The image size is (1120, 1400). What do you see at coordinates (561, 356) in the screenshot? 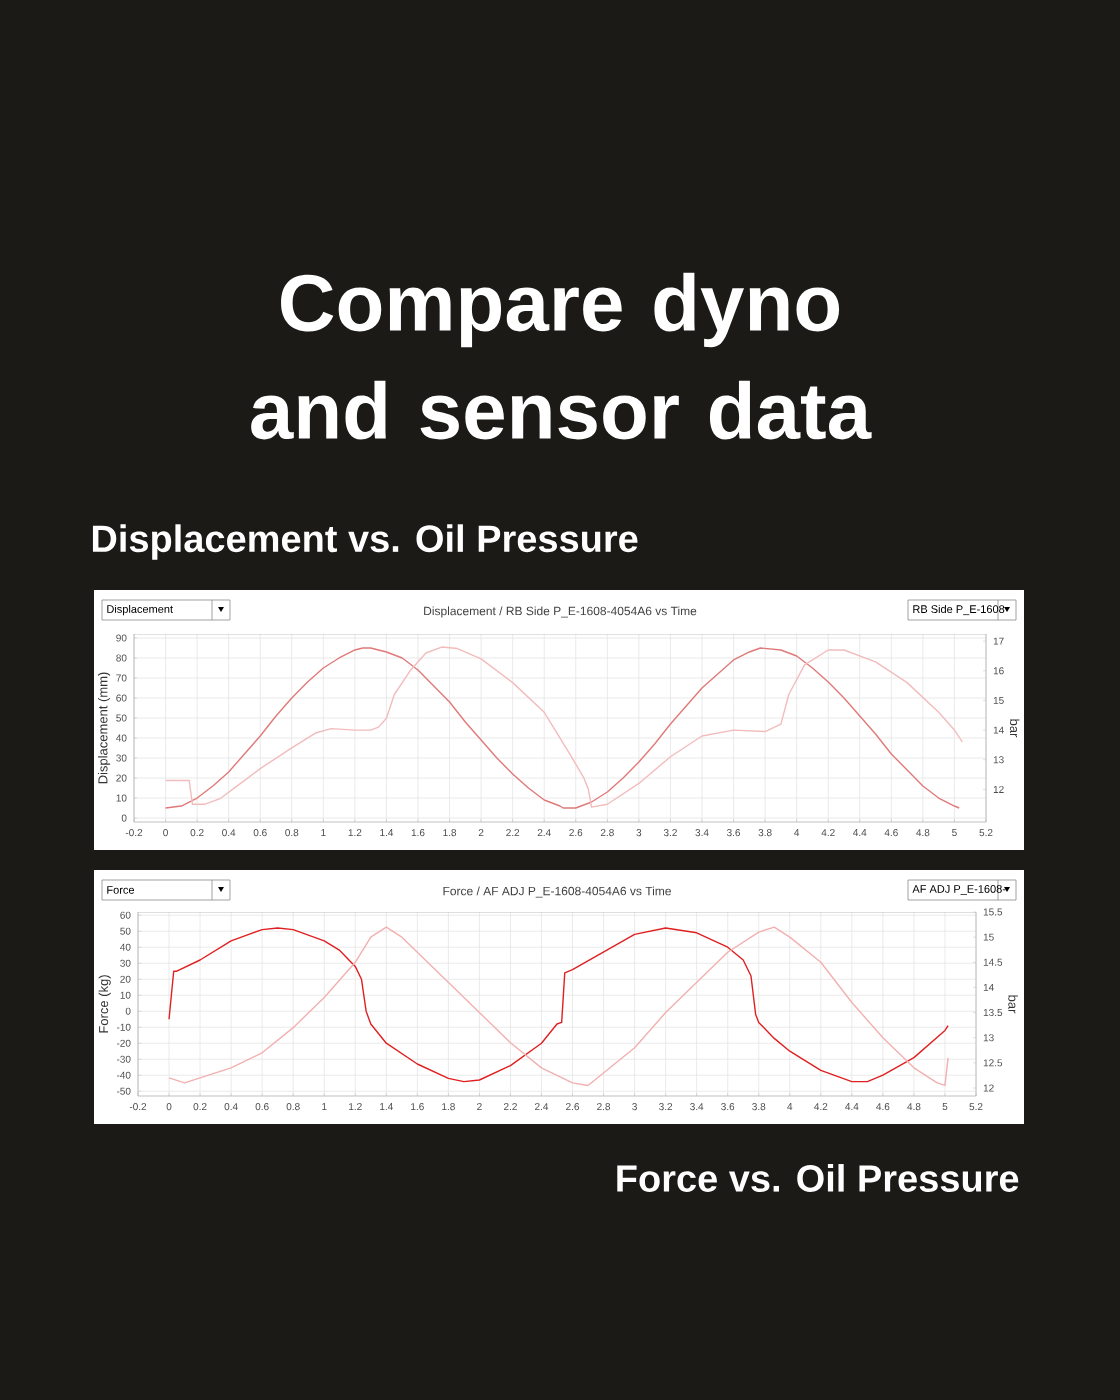
I see `text: Compare dyno and sensor data` at bounding box center [561, 356].